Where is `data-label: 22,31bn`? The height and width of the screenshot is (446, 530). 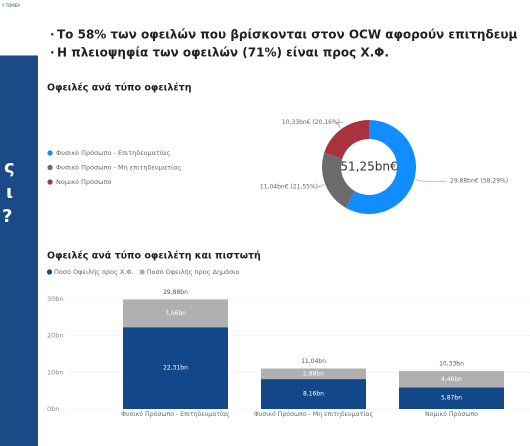
data-label: 22,31bn is located at coordinates (175, 368).